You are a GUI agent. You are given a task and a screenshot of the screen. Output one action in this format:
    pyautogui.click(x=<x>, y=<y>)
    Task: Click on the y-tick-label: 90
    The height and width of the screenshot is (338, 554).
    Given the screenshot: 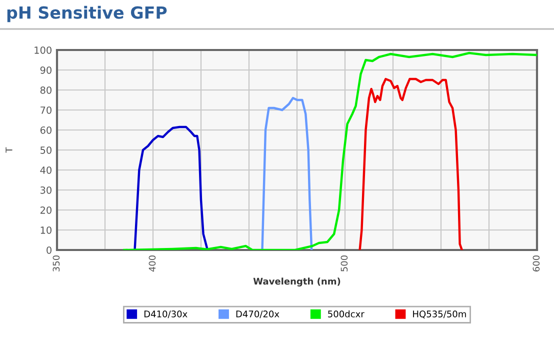 What is the action you would take?
    pyautogui.click(x=46, y=70)
    